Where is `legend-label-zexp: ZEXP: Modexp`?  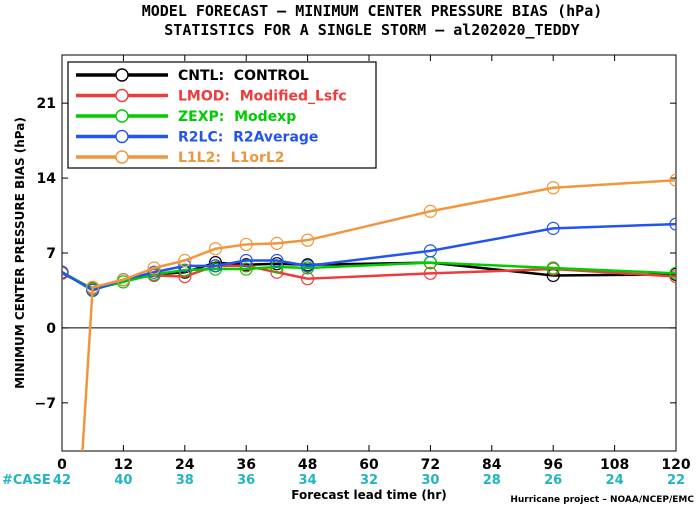 legend-label-zexp: ZEXP: Modexp is located at coordinates (237, 117).